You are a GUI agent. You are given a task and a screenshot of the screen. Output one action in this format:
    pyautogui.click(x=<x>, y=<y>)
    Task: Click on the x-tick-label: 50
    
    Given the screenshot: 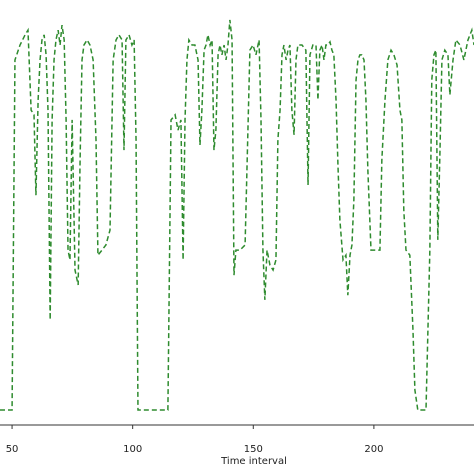 What is the action you would take?
    pyautogui.click(x=12, y=449)
    